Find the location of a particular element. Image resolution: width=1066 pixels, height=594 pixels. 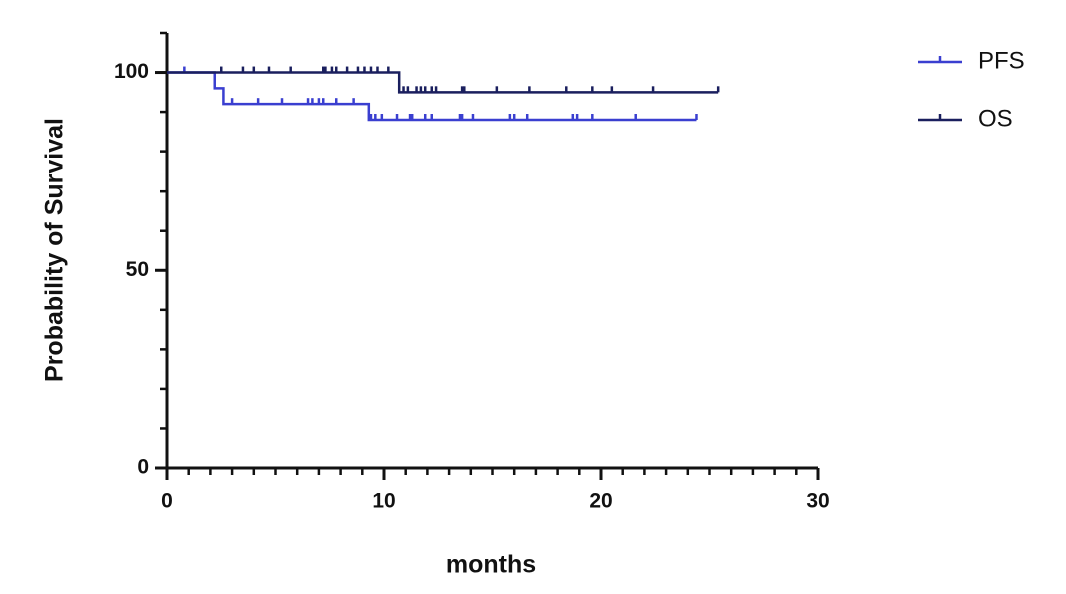

y-tick-label: 0 is located at coordinates (143, 467).